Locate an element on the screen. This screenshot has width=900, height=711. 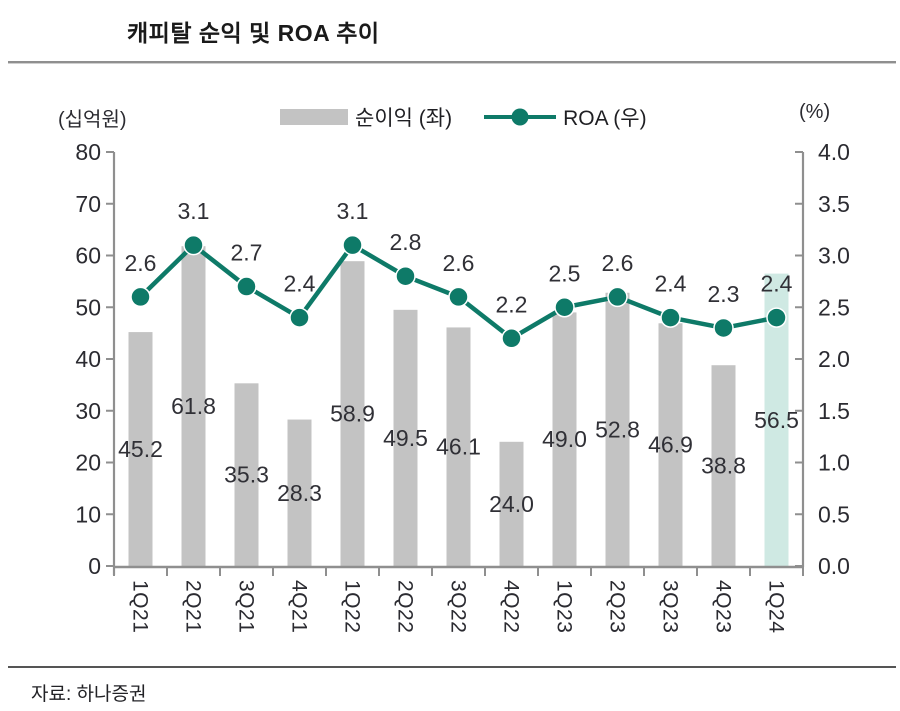
roa-value-label-2Q22: 2.8 is located at coordinates (406, 242).